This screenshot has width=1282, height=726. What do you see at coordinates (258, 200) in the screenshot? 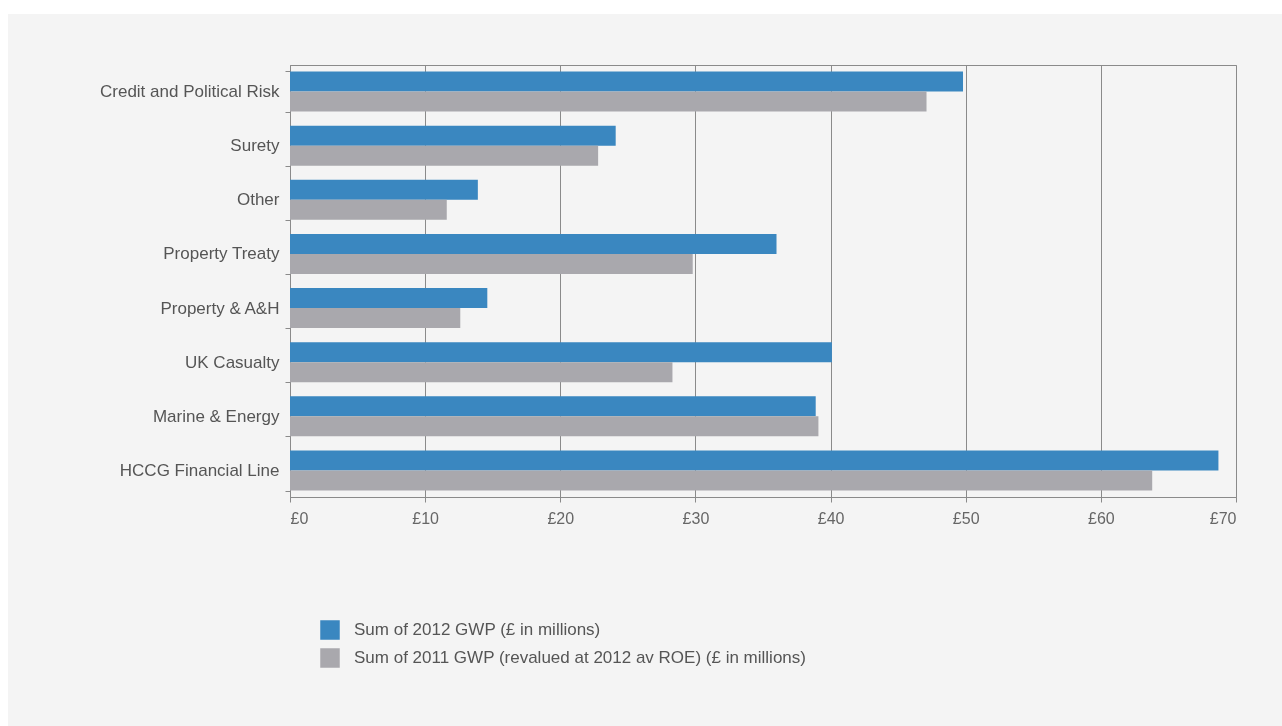
I see `y-tick-label: Other` at bounding box center [258, 200].